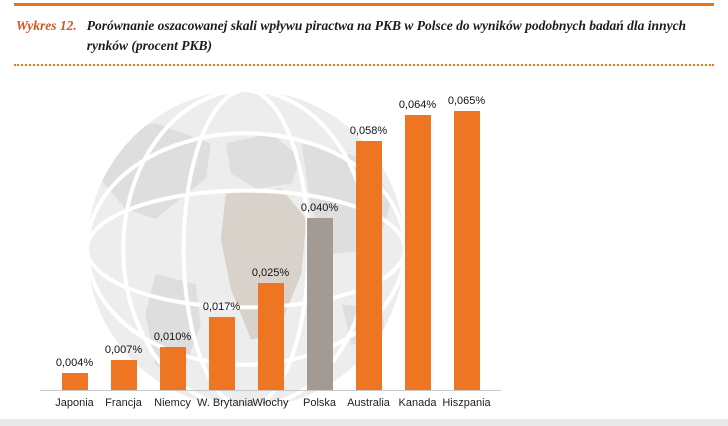 The height and width of the screenshot is (426, 728). I want to click on bar-value-label: 0,010%, so click(172, 337).